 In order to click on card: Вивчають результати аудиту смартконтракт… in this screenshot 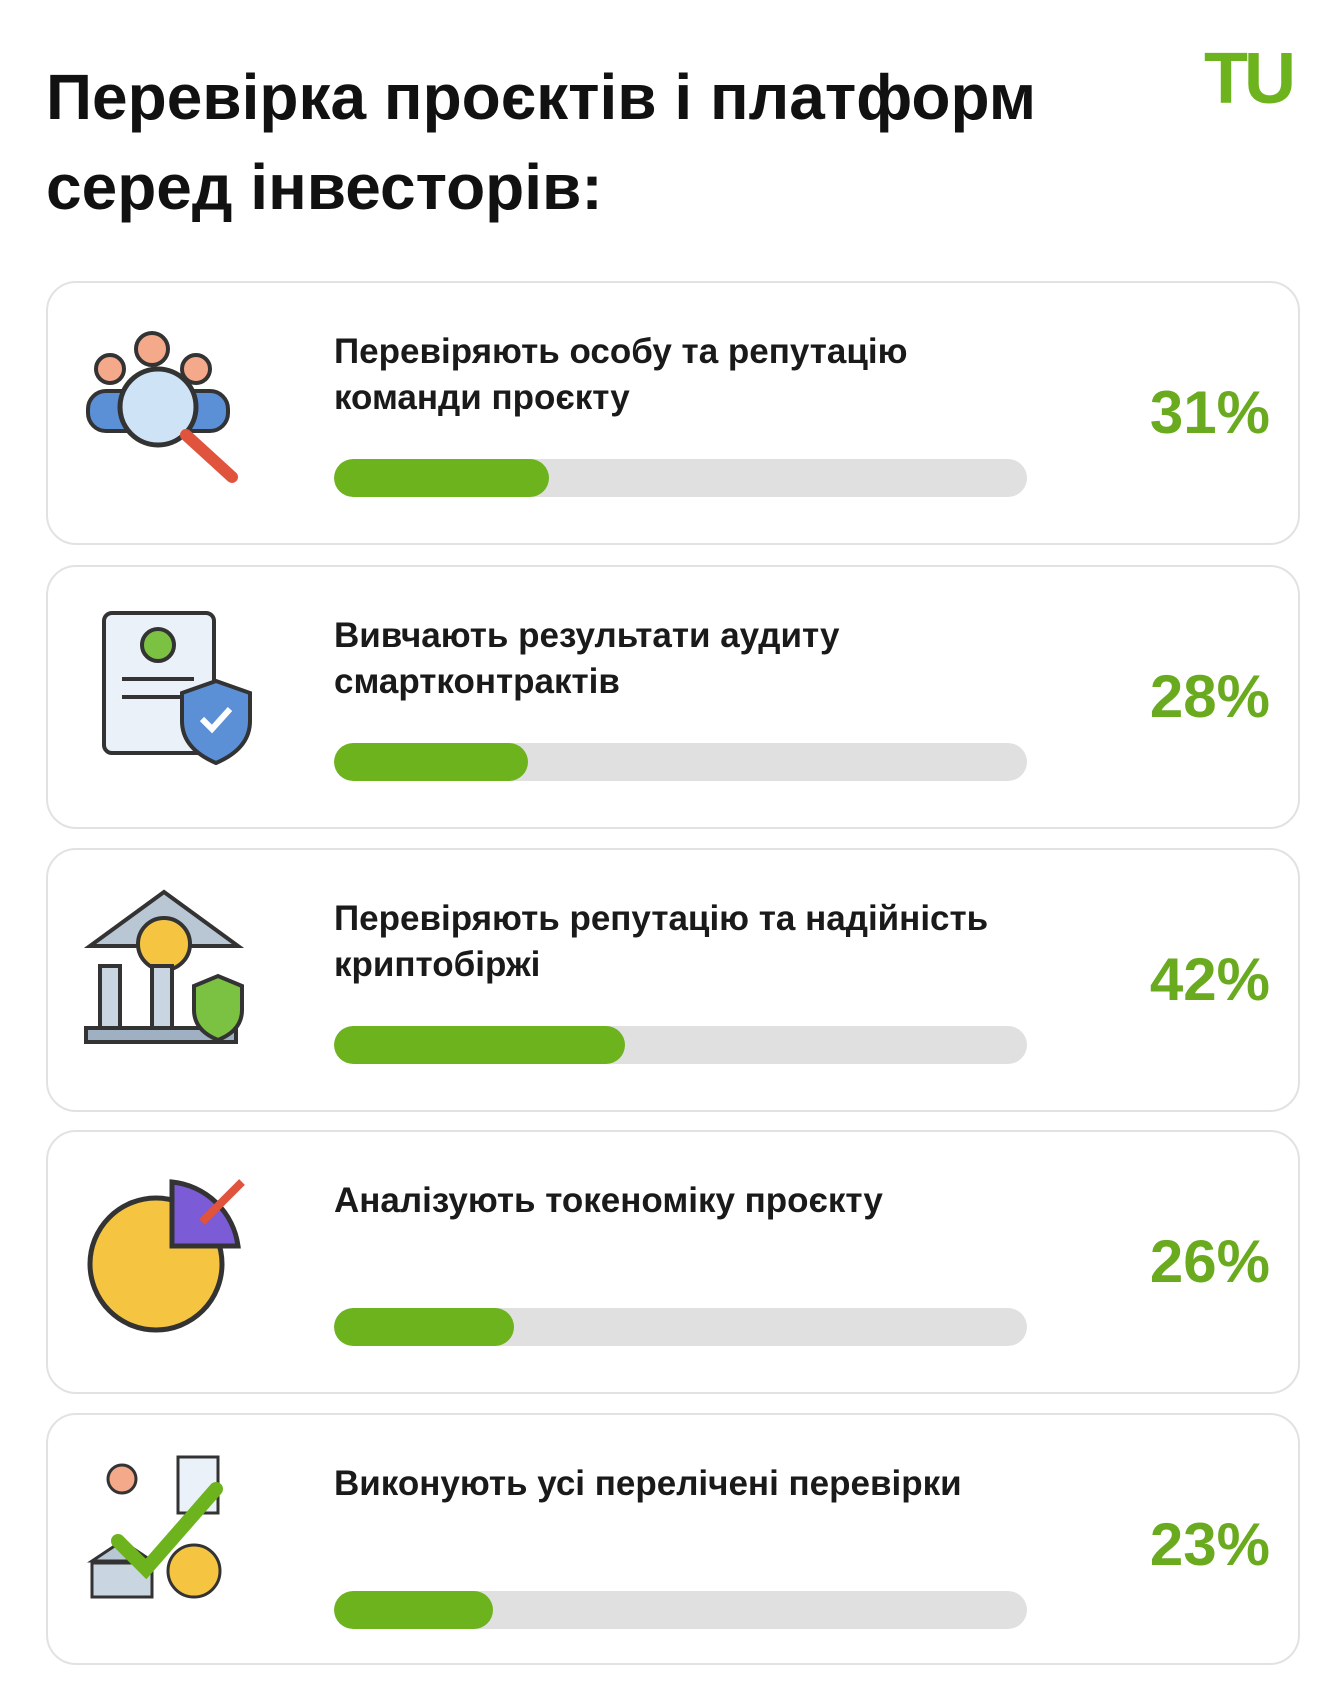, I will do `click(673, 697)`.